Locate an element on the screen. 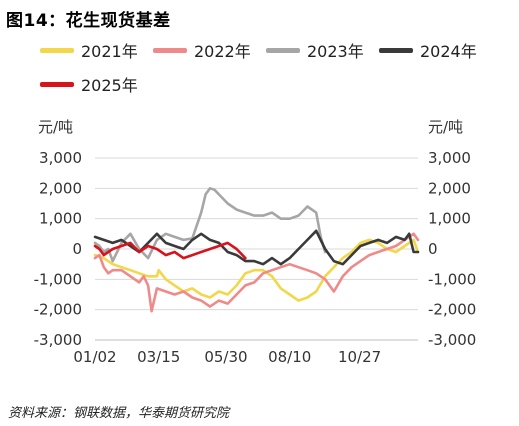 The width and height of the screenshot is (519, 426). y-tick-label-right-0: -3,000 is located at coordinates (452, 340).